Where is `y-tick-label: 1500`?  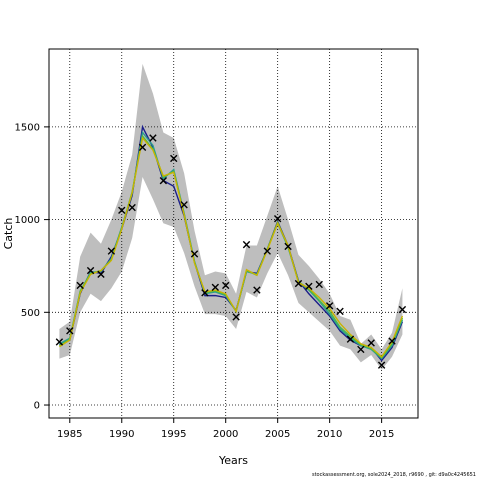 y-tick-label: 1500 is located at coordinates (27, 127).